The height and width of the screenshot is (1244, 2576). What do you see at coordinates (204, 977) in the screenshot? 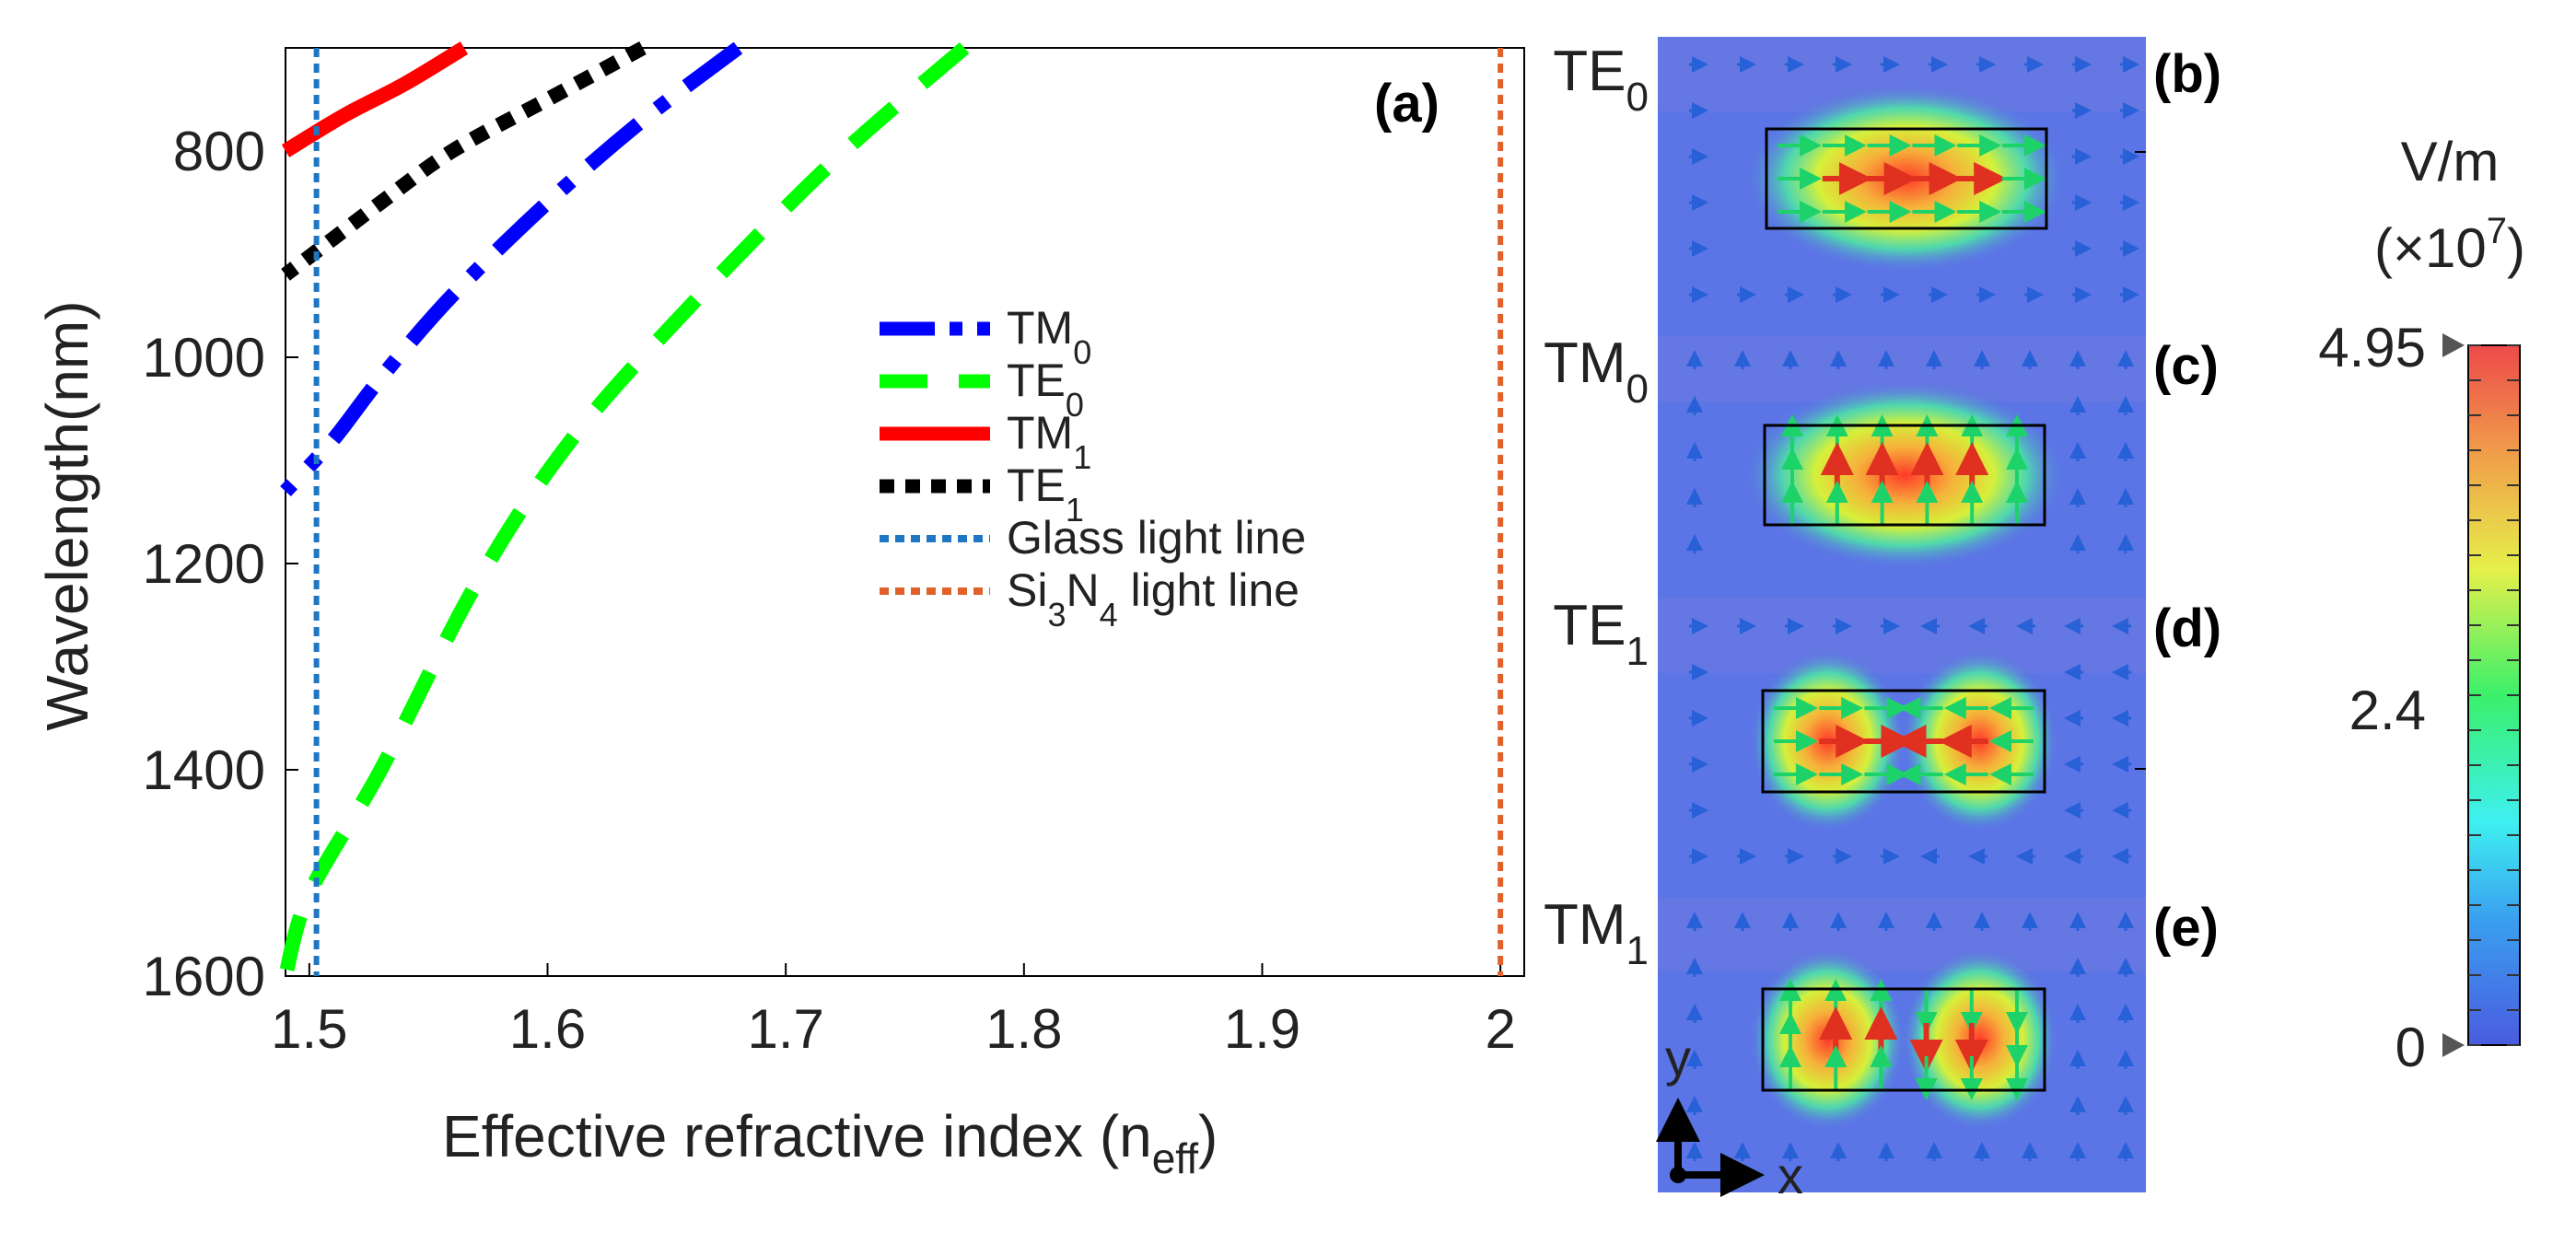
I see `y-tick-label: 1600` at bounding box center [204, 977].